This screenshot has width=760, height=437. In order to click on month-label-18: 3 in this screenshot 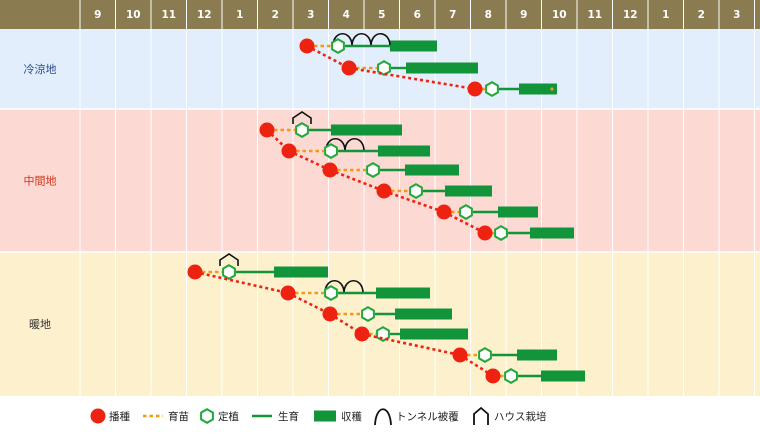, I will do `click(736, 15)`.